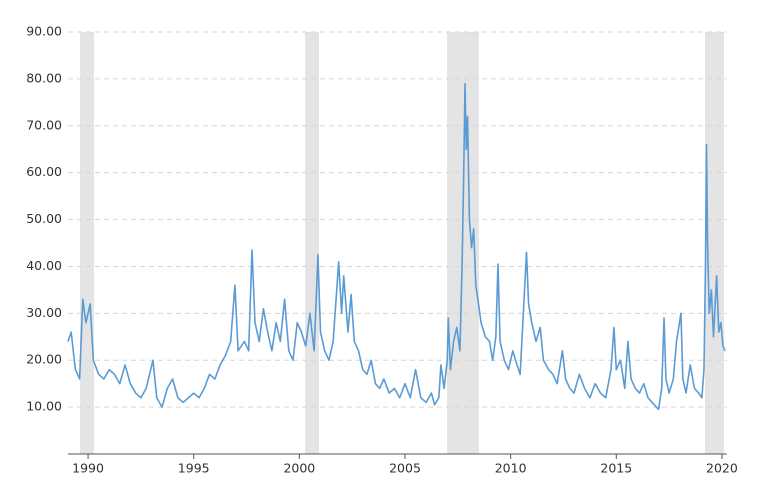 The height and width of the screenshot is (502, 761). Describe the element at coordinates (44, 171) in the screenshot. I see `y-tick-label: 60.00` at that location.